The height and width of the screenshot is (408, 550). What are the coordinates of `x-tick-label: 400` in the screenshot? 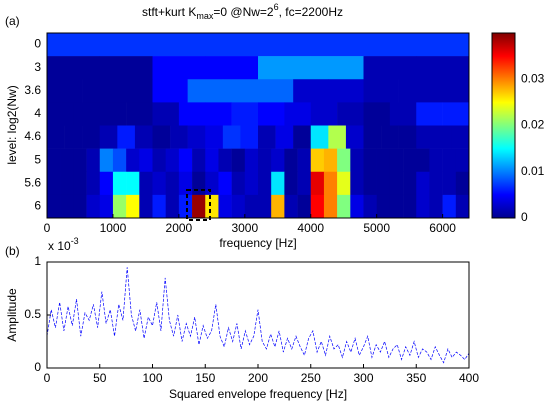 It's located at (469, 378).